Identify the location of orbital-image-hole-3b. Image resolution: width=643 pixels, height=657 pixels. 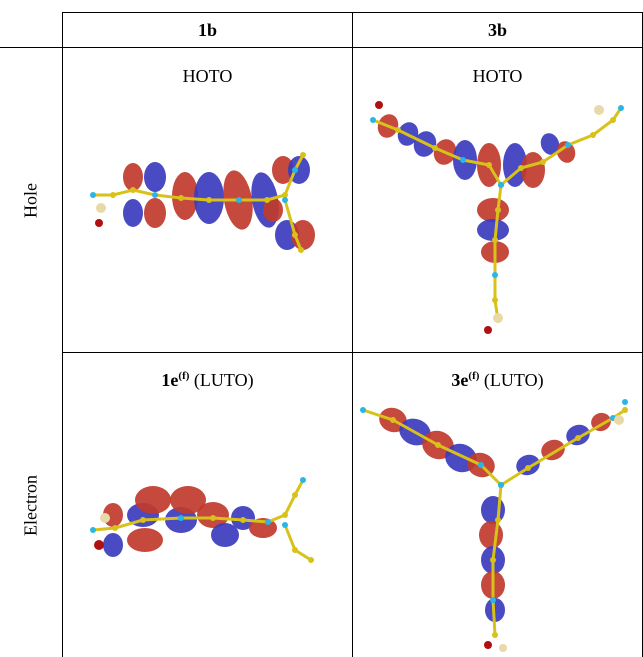
(497, 217).